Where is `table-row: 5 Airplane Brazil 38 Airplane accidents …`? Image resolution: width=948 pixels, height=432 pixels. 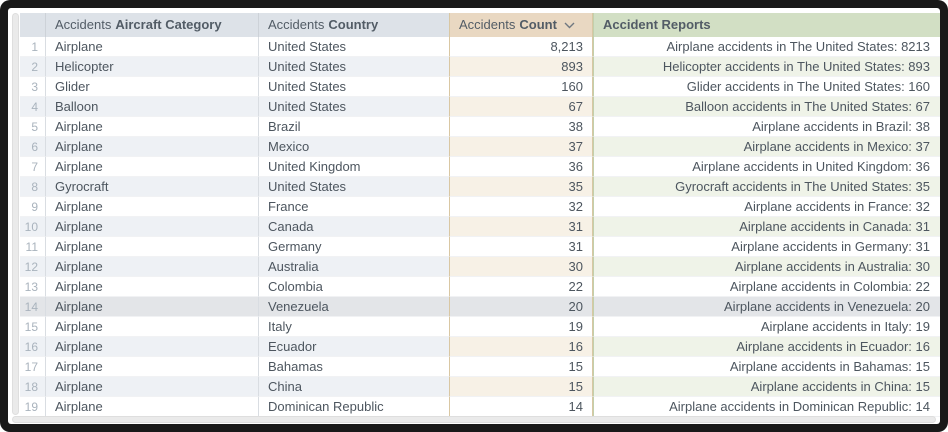 table-row: 5 Airplane Brazil 38 Airplane accidents … is located at coordinates (480, 127).